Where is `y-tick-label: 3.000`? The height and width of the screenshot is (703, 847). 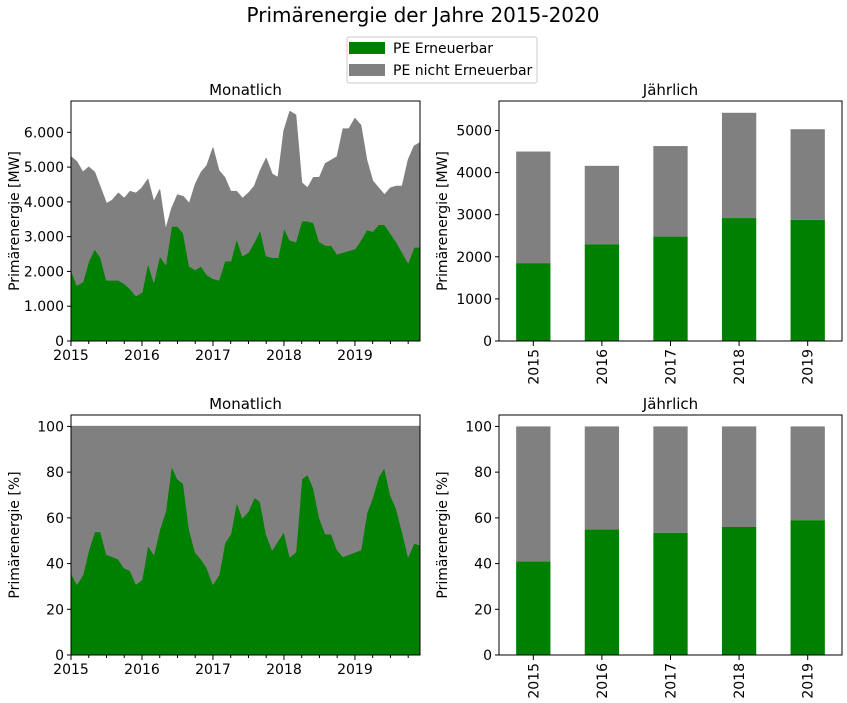 y-tick-label: 3.000 is located at coordinates (44, 238).